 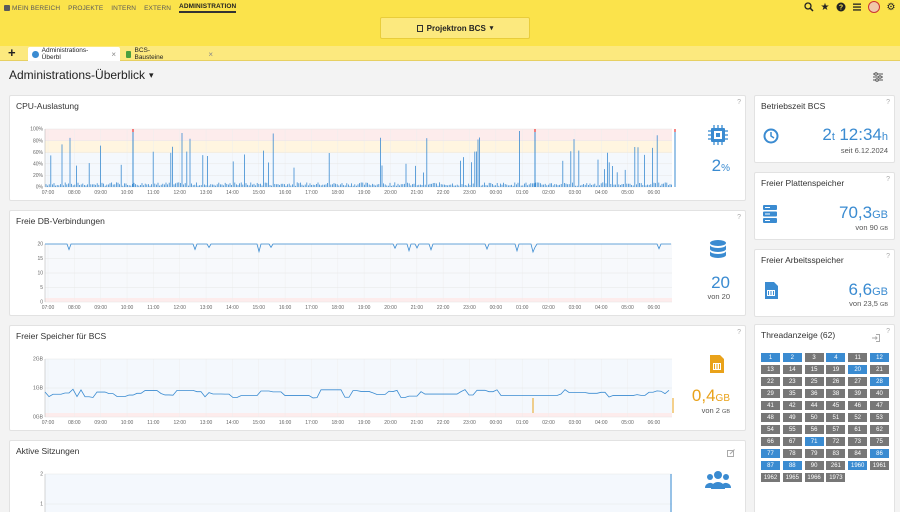 What do you see at coordinates (874, 7) in the screenshot?
I see `avatar` at bounding box center [874, 7].